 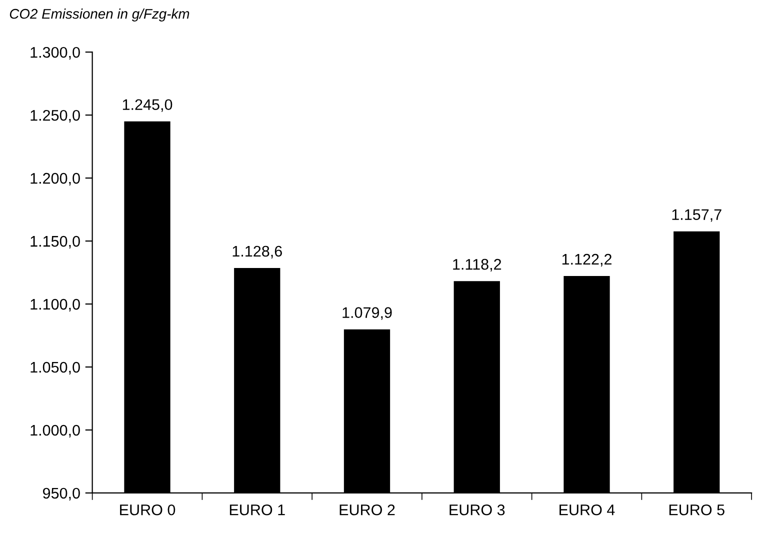 I want to click on x-tick-label: EURO 3, so click(x=477, y=510).